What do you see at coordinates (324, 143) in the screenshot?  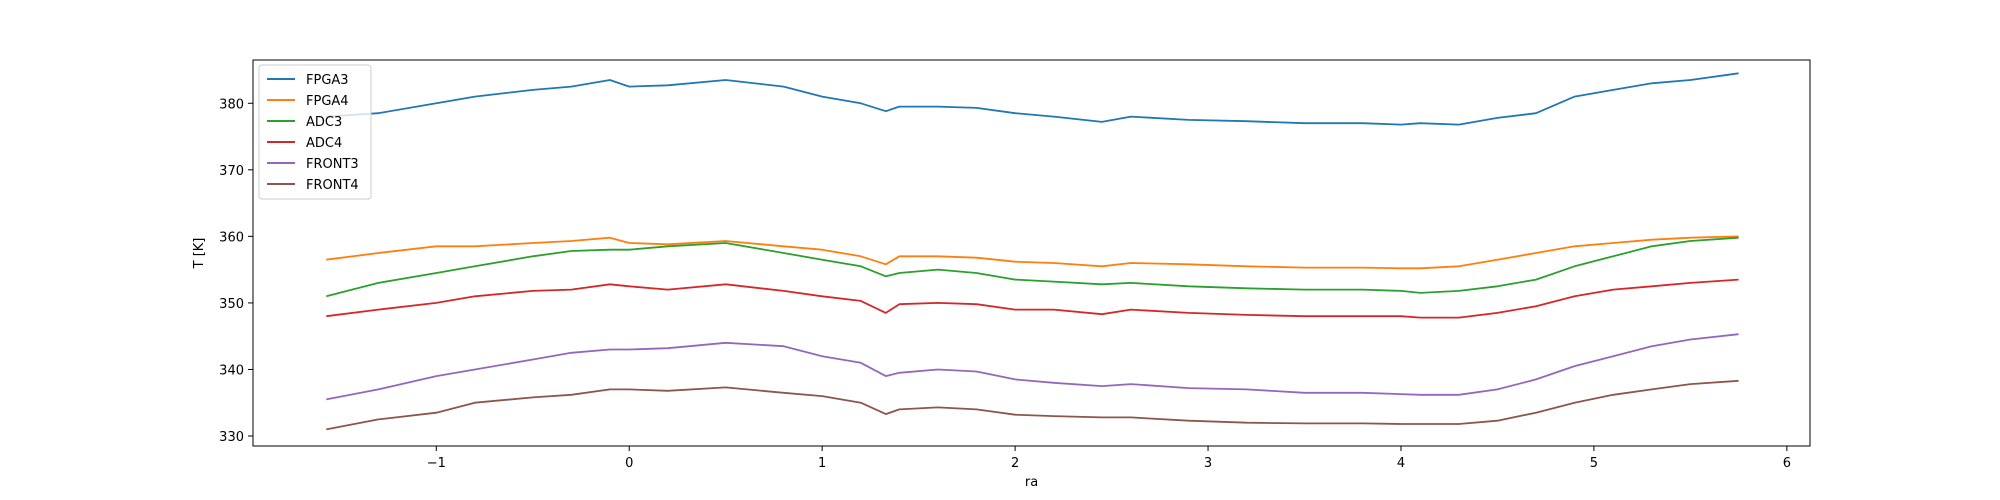 I see `legend-label: ADC4` at bounding box center [324, 143].